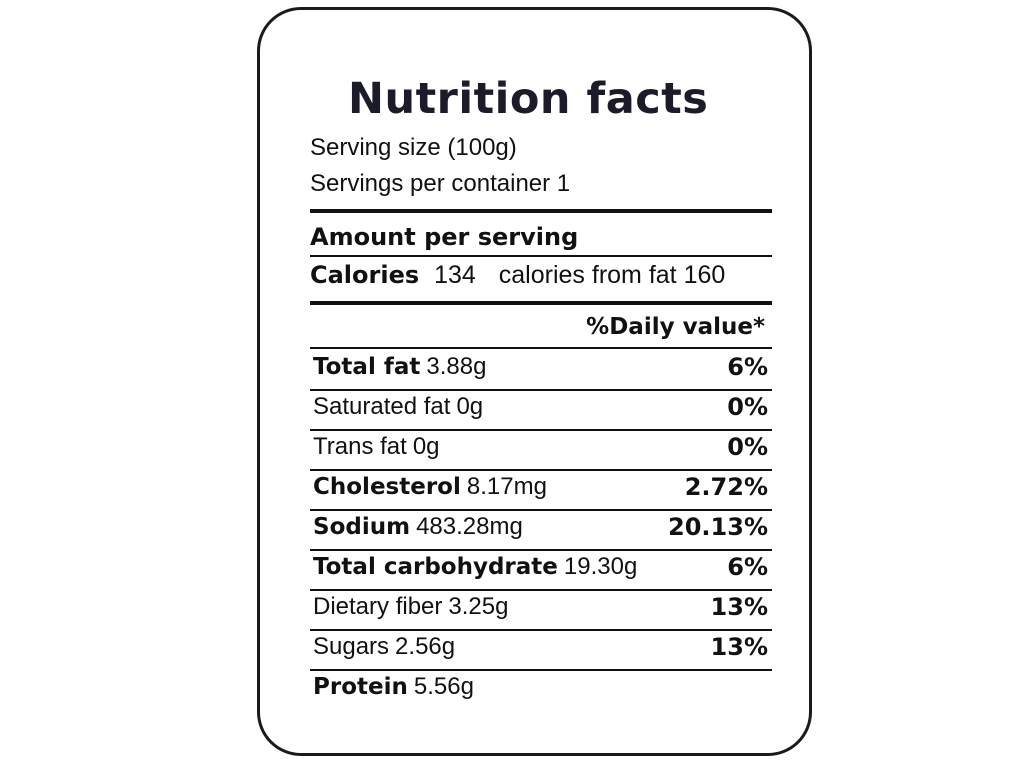 The width and height of the screenshot is (1024, 769). Describe the element at coordinates (540, 371) in the screenshot. I see `nutrient-row: Total fat 3.88g 6%` at that location.